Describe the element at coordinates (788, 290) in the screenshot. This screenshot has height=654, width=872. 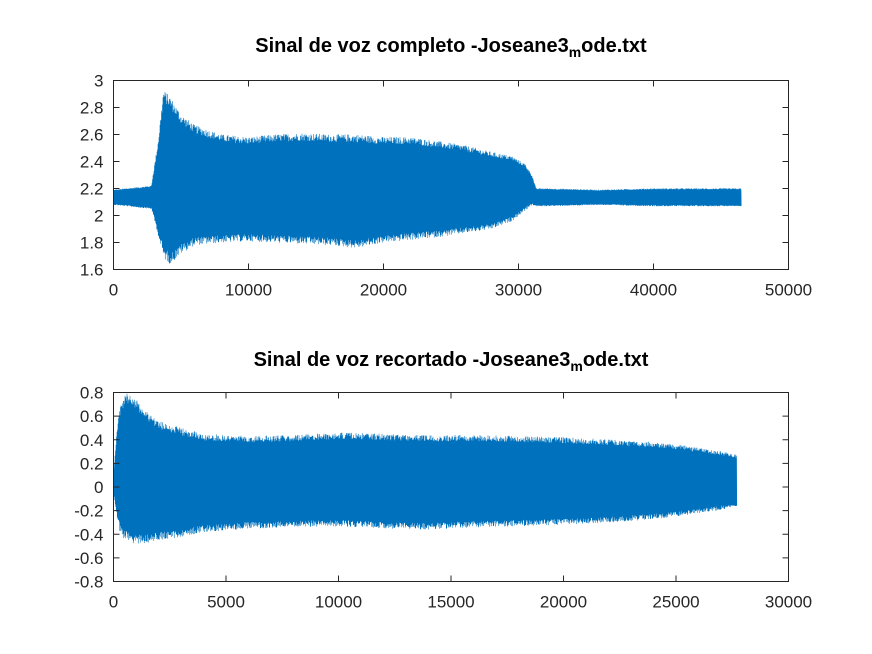
I see `x-tick-label: 50000` at that location.